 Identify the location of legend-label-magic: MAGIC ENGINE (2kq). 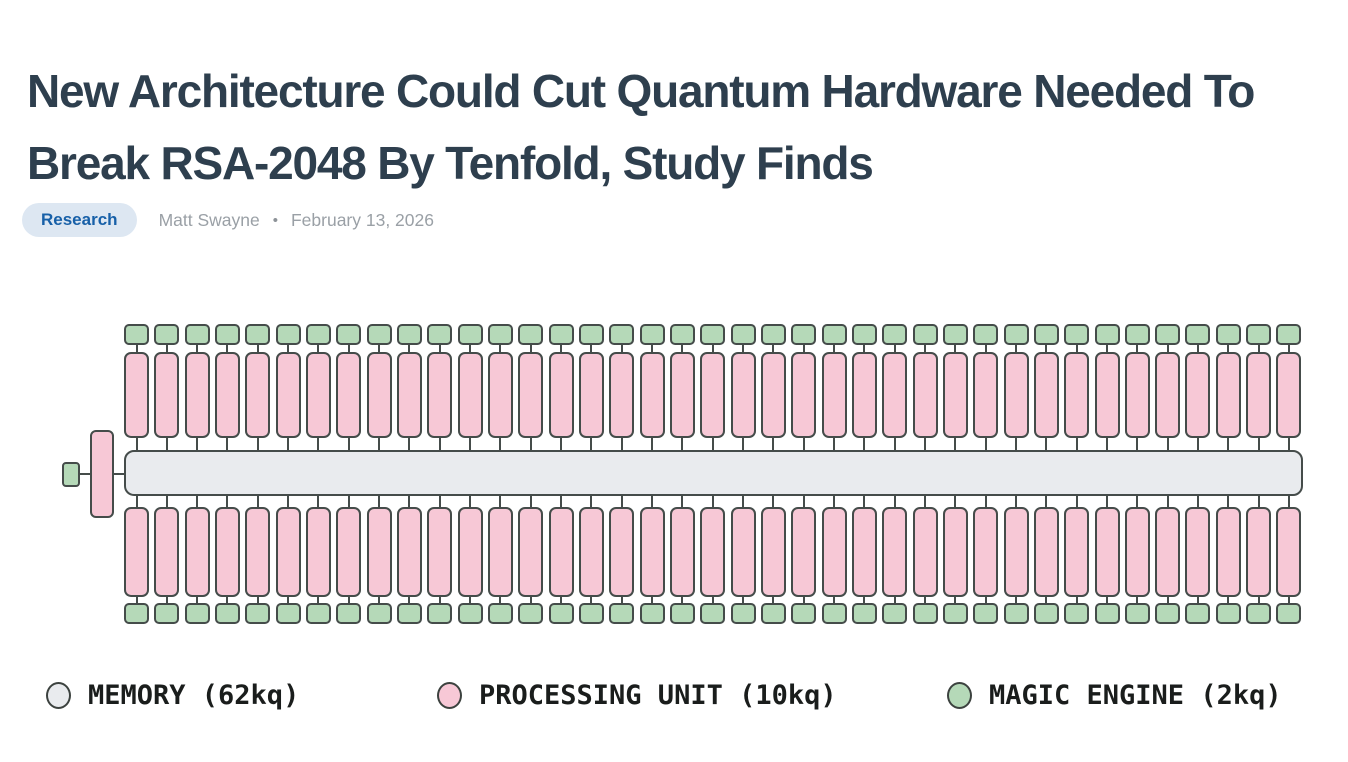
(1135, 695).